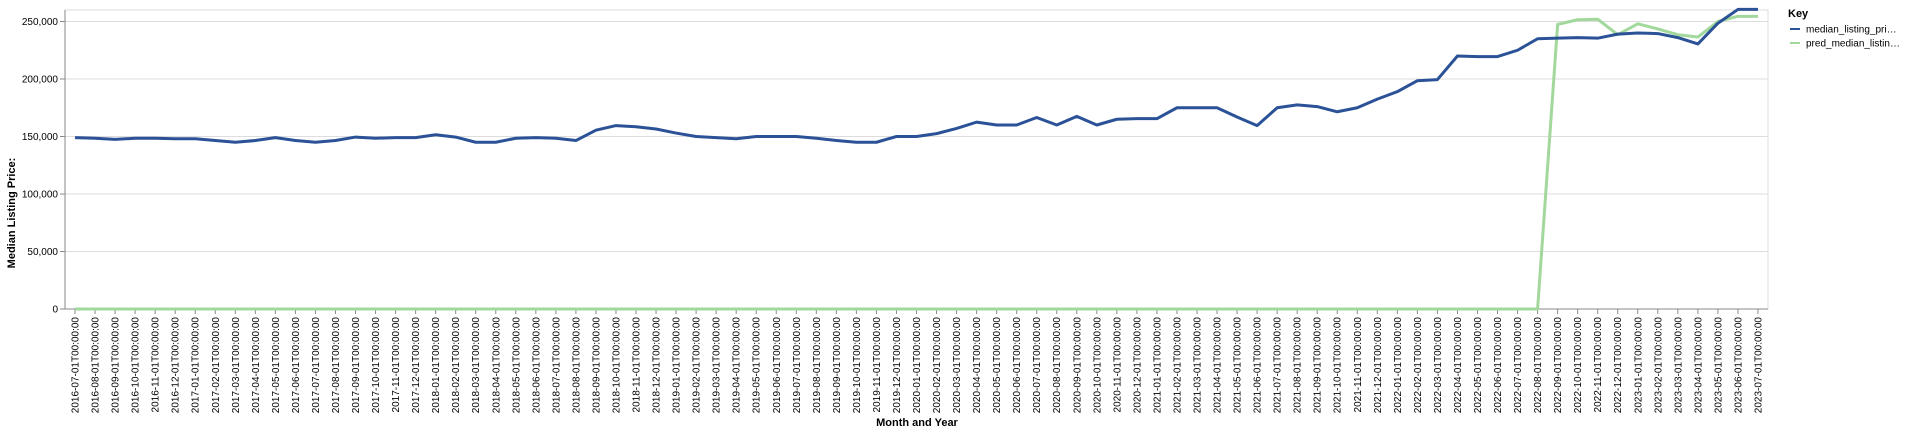 The height and width of the screenshot is (432, 1920). Describe the element at coordinates (1558, 365) in the screenshot. I see `x-tick-label: 2022-09-01T00:00:00` at that location.